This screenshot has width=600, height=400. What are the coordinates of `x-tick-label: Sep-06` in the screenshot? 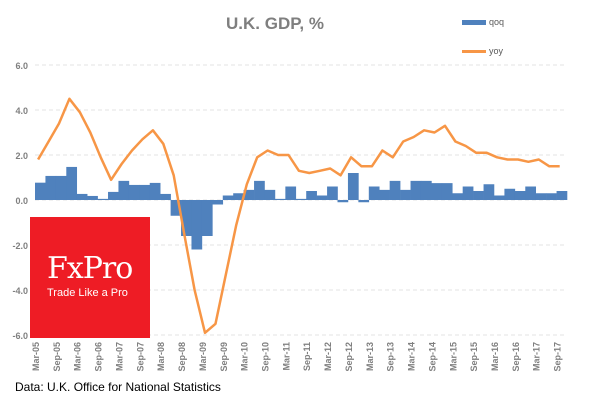 It's located at (99, 357).